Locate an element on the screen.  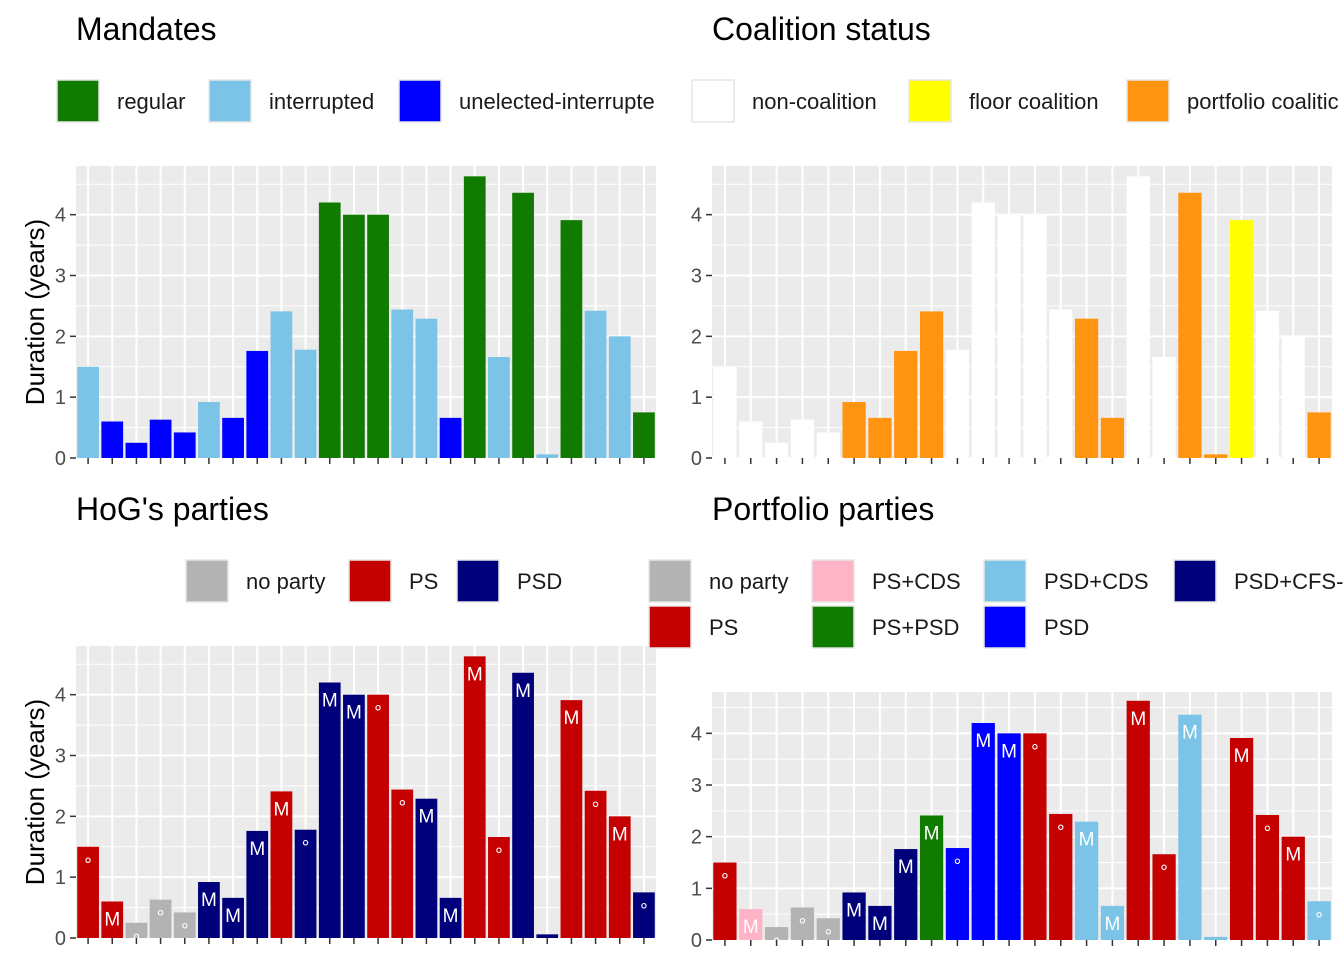
legend-item: interrupted is located at coordinates (291, 101).